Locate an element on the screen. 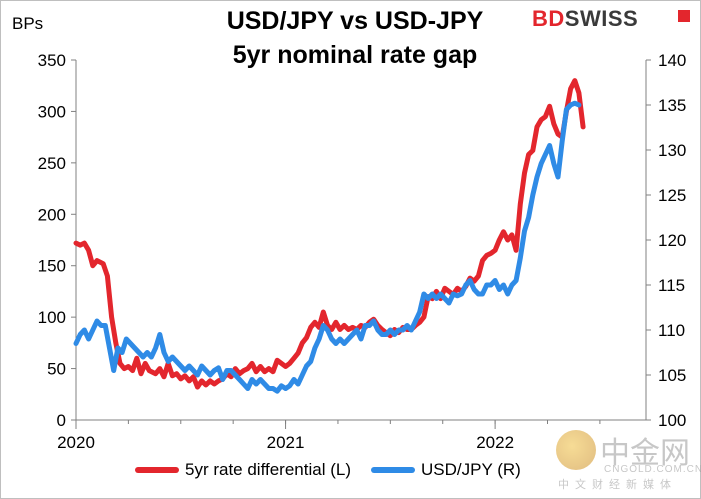 This screenshot has width=701, height=499. watermark-text-en: CNGOLD.COM.CN is located at coordinates (652, 469).